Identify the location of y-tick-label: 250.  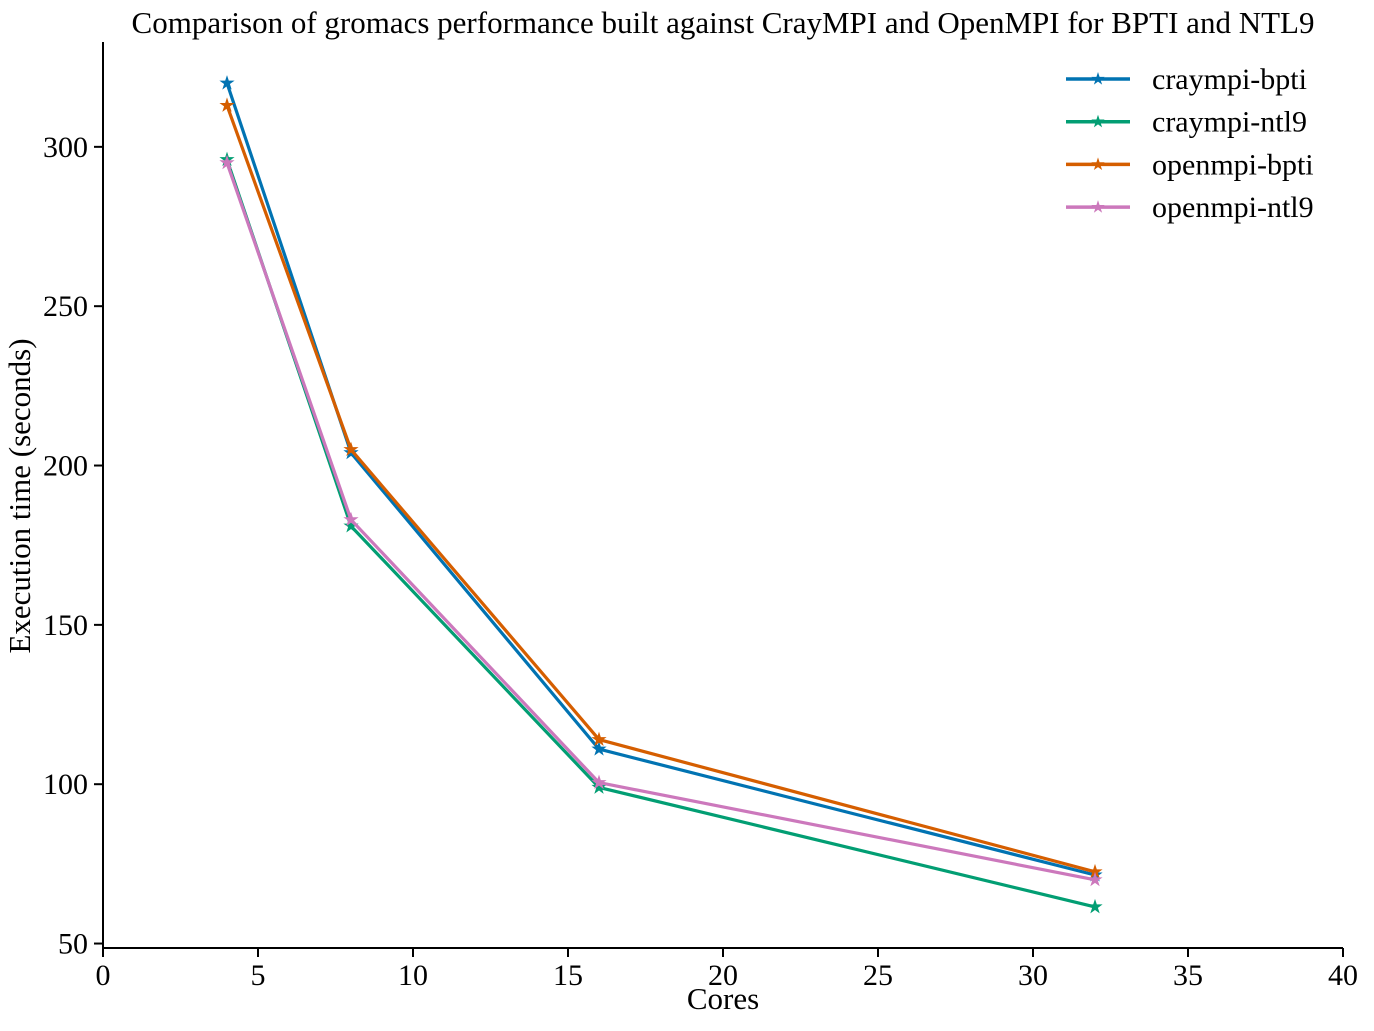
(65, 306).